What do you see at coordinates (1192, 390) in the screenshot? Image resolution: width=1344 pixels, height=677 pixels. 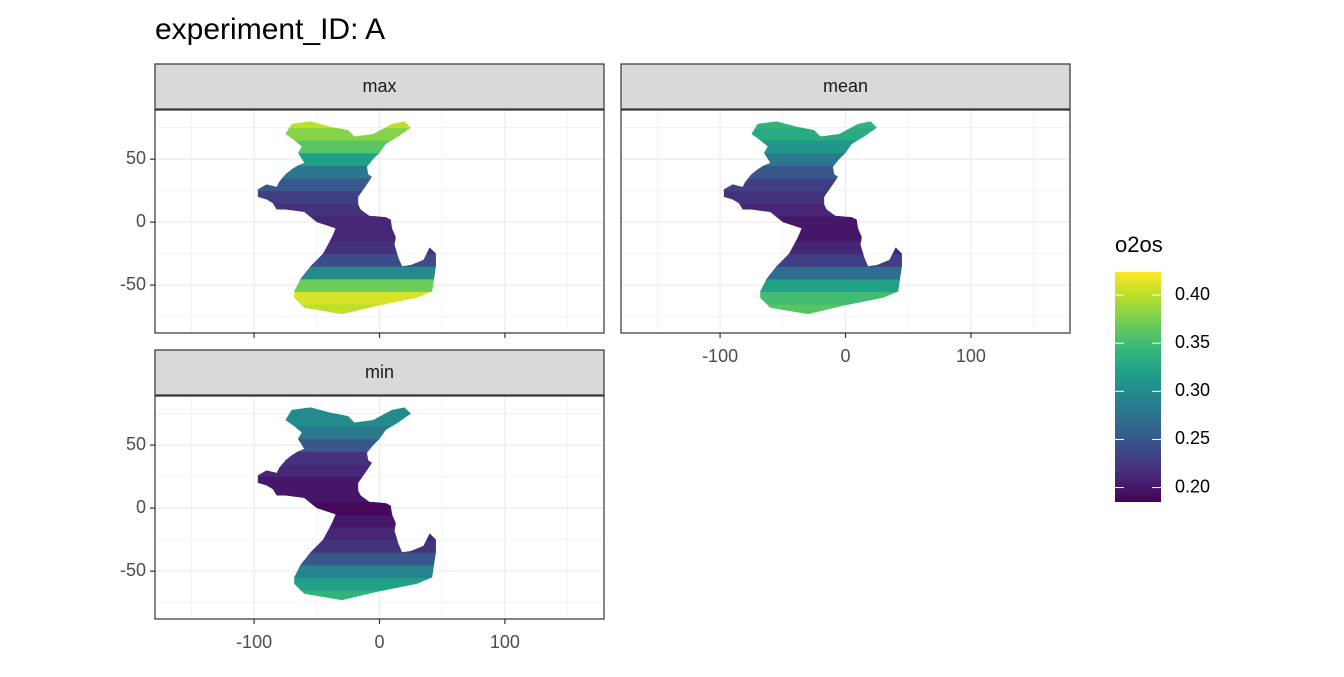 I see `colorbar-label: 0.30` at bounding box center [1192, 390].